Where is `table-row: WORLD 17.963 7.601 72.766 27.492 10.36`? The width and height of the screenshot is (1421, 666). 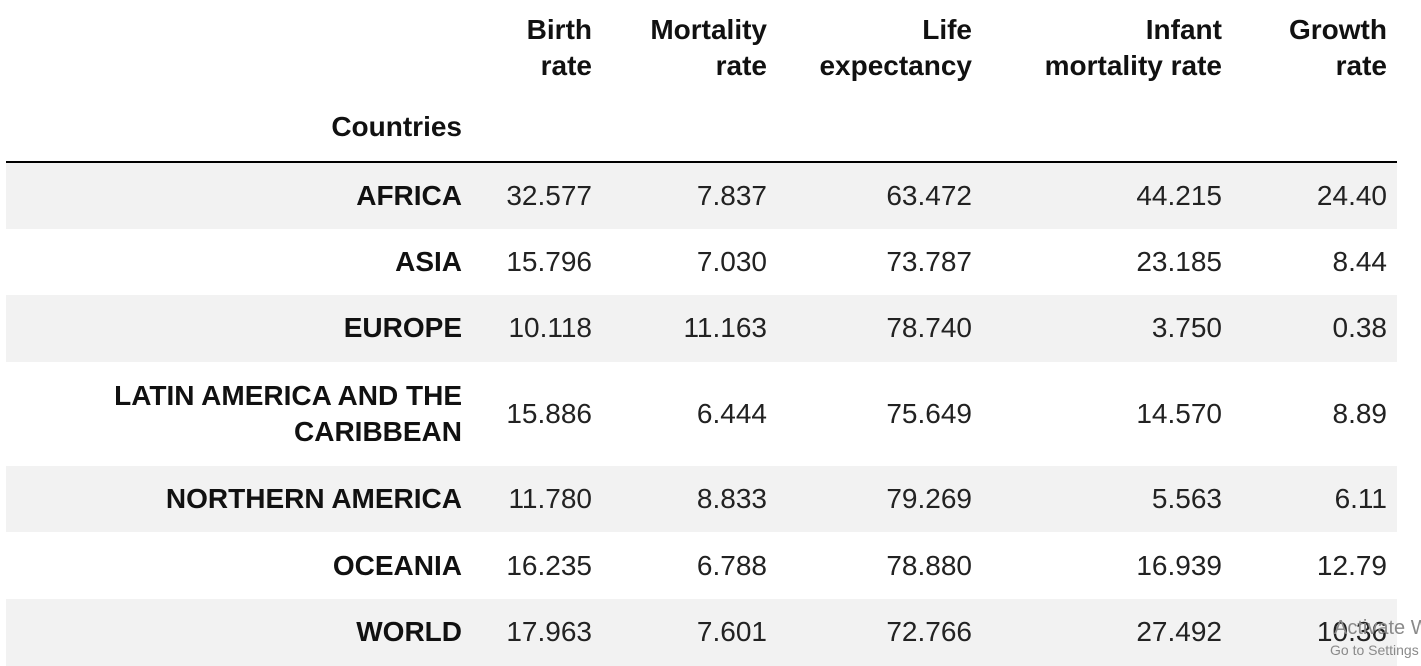 table-row: WORLD 17.963 7.601 72.766 27.492 10.36 is located at coordinates (701, 632).